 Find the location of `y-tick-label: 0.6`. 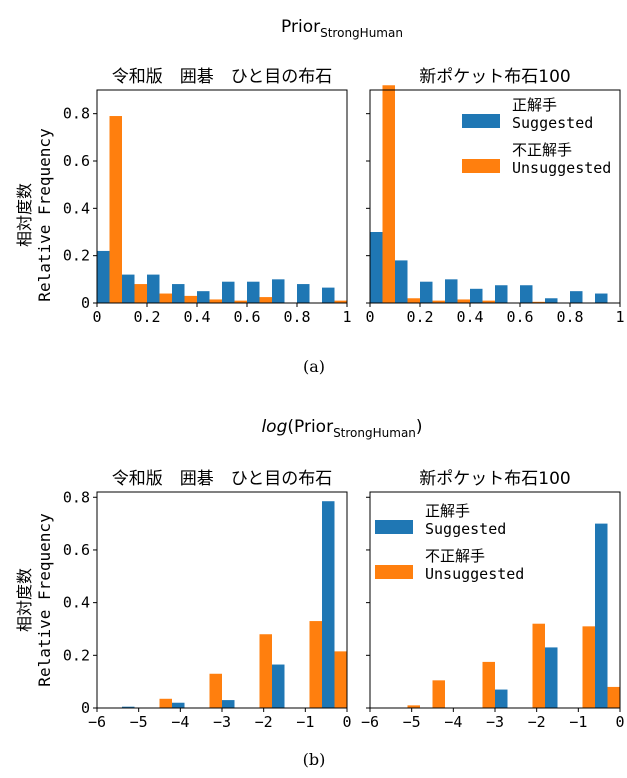

y-tick-label: 0.6 is located at coordinates (76, 161).